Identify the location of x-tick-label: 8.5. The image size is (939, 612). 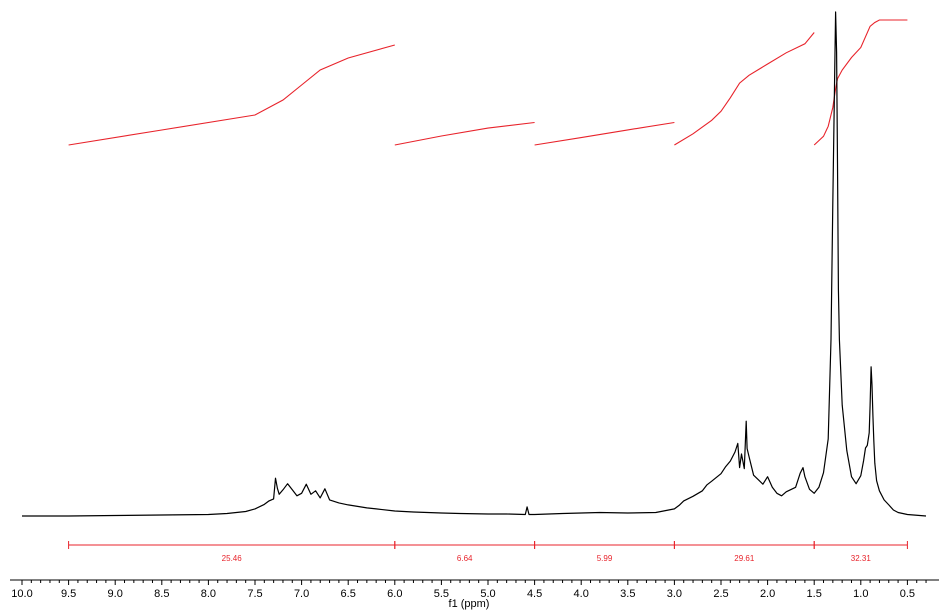
(161, 594).